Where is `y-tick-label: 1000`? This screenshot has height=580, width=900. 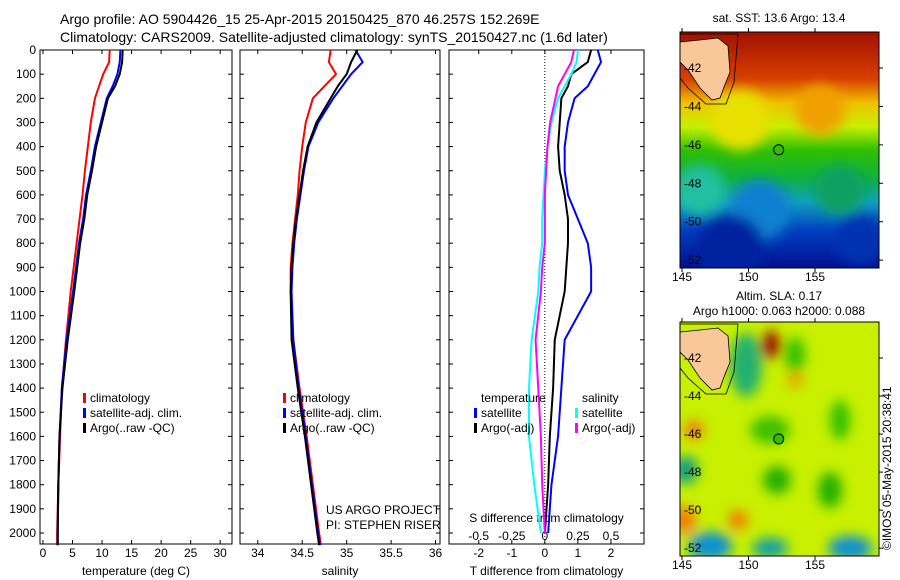 y-tick-label: 1000 is located at coordinates (22, 292).